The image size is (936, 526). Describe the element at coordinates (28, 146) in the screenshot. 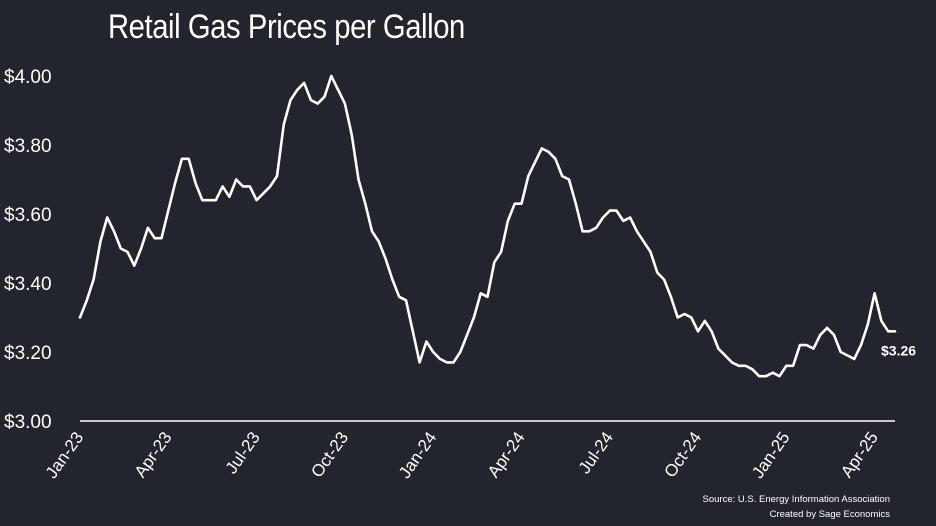

I see `y-tick-label: $3.80` at that location.